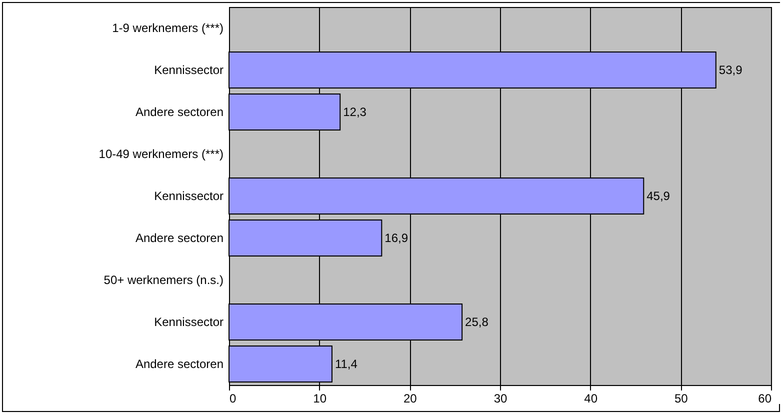 Image resolution: width=784 pixels, height=416 pixels. What do you see at coordinates (161, 154) in the screenshot?
I see `y-tick-label: 10-49 werknemers (***)` at bounding box center [161, 154].